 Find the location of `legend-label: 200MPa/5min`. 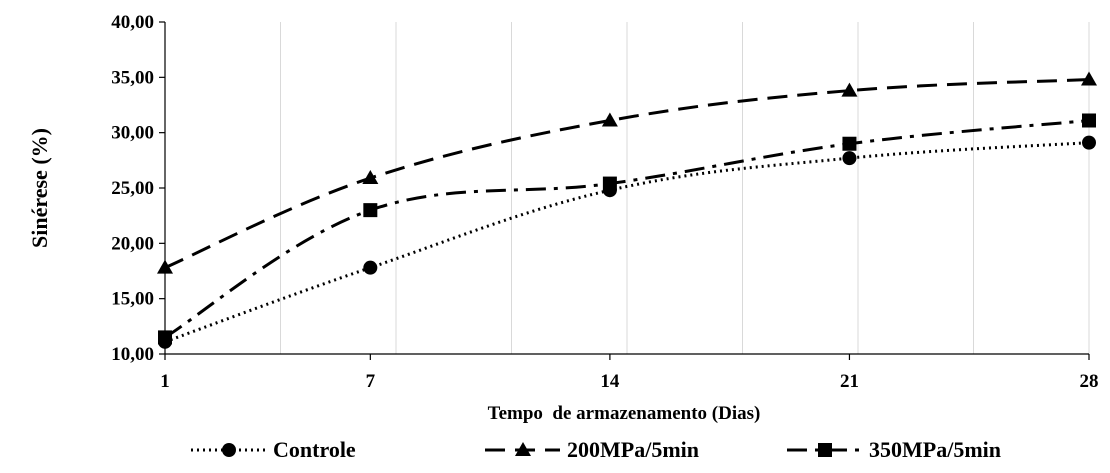

legend-label: 200MPa/5min is located at coordinates (633, 449).